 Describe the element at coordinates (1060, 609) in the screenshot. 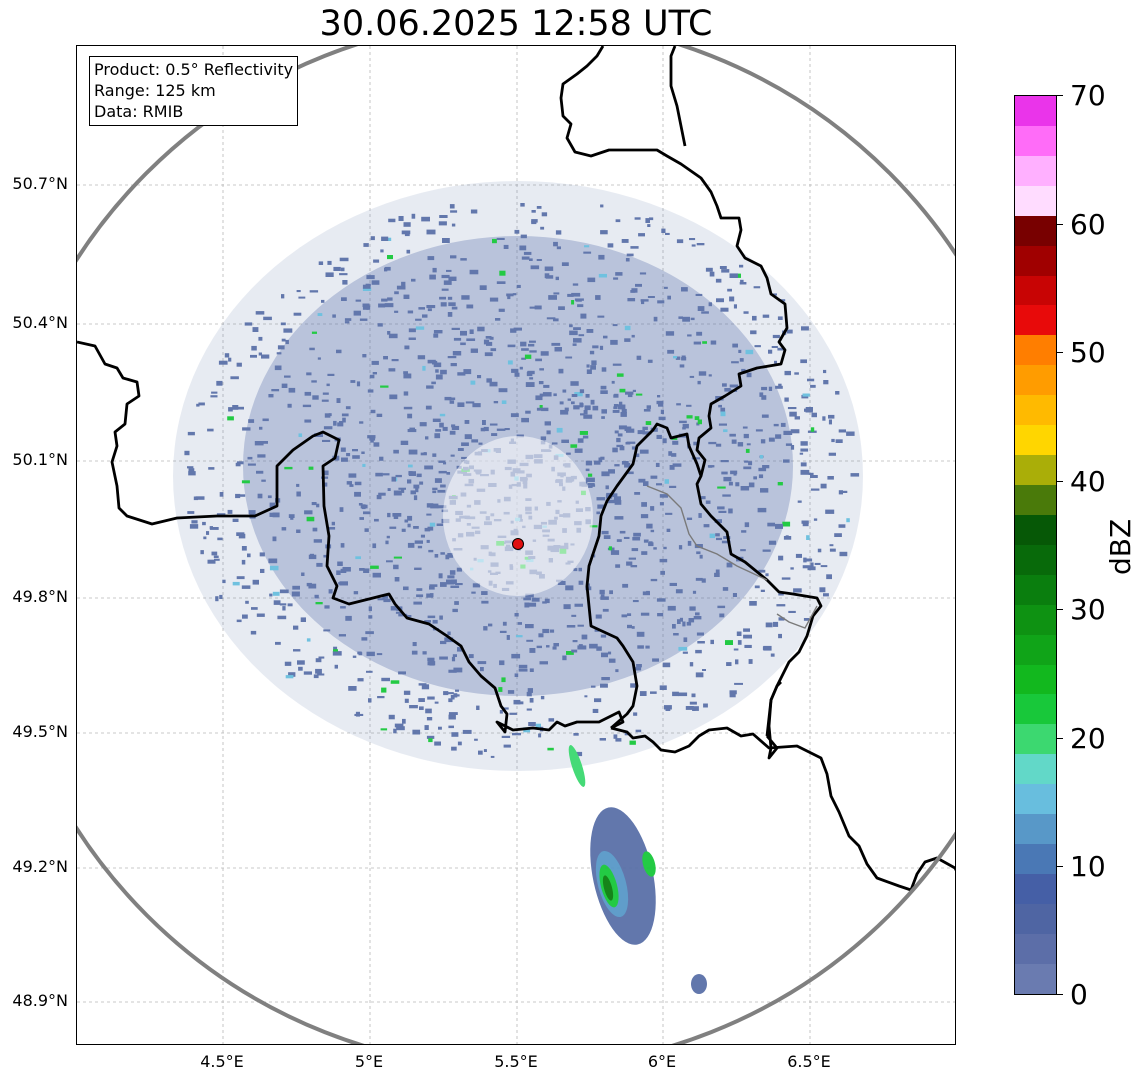

I see `colorbar-tick-mark` at that location.